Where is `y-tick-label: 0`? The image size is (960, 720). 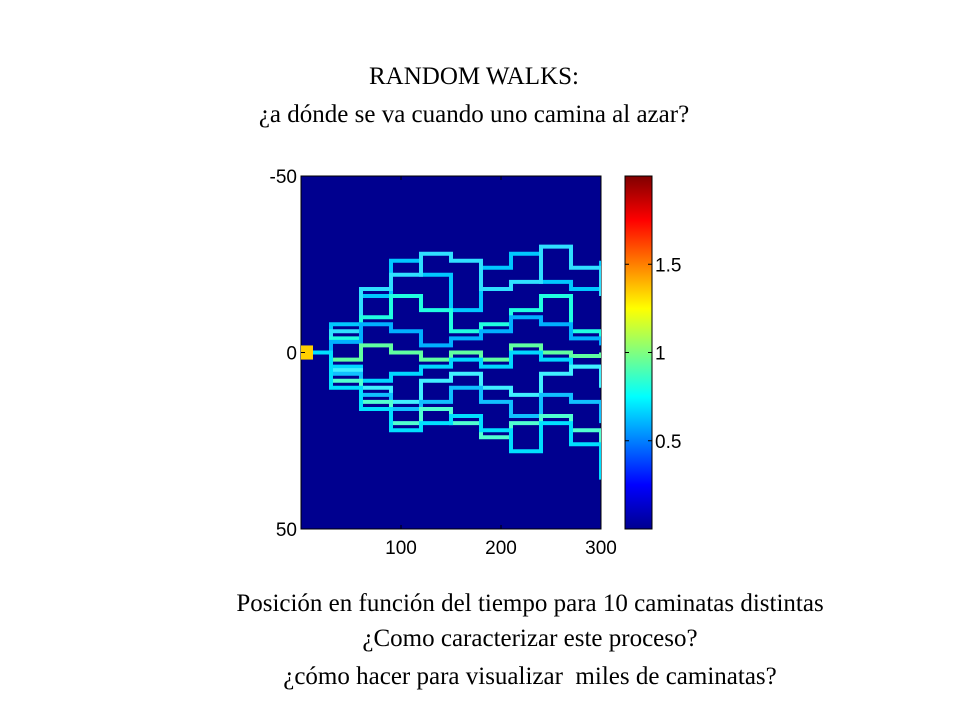 y-tick-label: 0 is located at coordinates (291, 354).